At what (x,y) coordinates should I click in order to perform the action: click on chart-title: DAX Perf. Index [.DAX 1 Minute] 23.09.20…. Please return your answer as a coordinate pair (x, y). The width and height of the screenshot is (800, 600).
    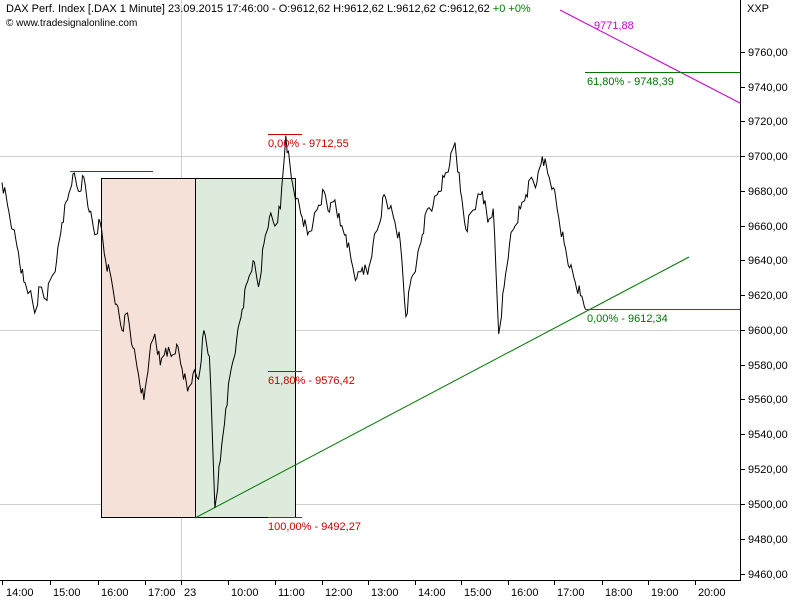
    Looking at the image, I should click on (248, 9).